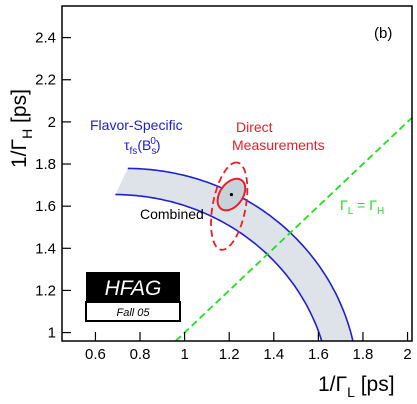 The image size is (417, 404). What do you see at coordinates (363, 354) in the screenshot?
I see `x-tick-label: 1.8` at bounding box center [363, 354].